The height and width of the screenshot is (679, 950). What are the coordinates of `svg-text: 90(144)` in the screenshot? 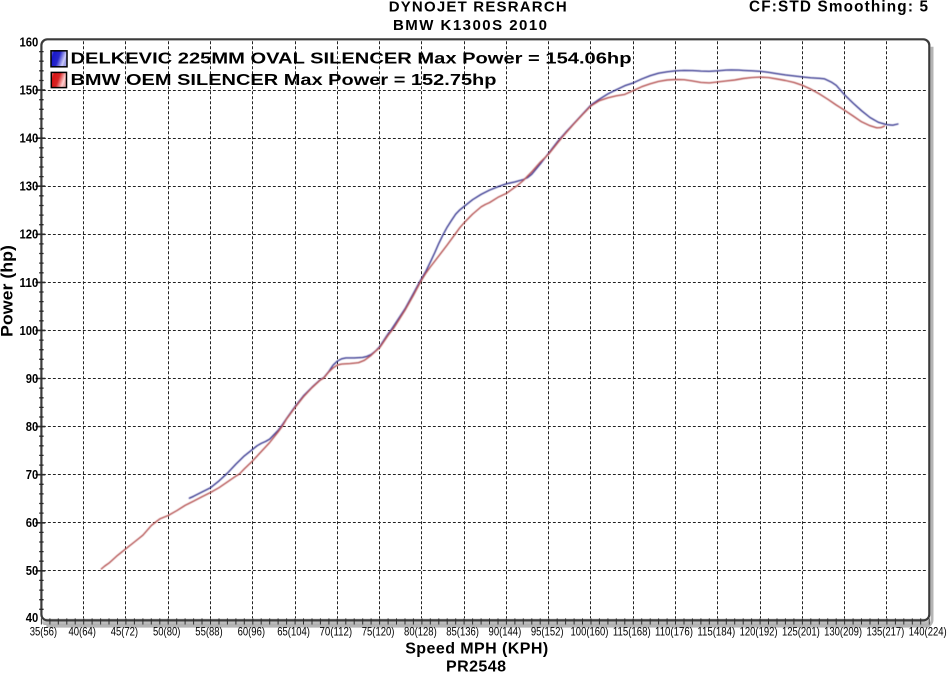 It's located at (505, 631).